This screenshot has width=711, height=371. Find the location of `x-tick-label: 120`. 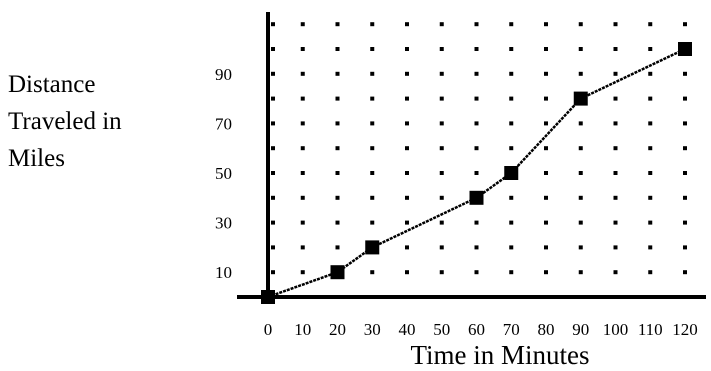

x-tick-label: 120 is located at coordinates (685, 329).